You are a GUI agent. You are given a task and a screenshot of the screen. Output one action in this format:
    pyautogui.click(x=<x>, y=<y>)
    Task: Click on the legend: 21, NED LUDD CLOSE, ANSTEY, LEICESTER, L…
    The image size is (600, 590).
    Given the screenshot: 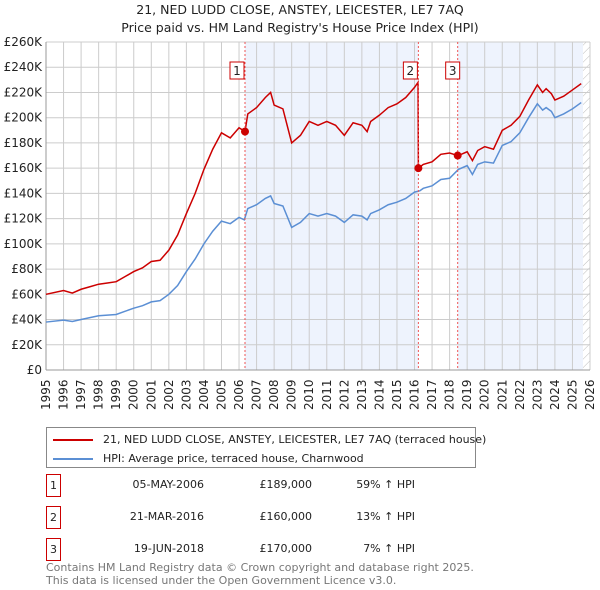 What is the action you would take?
    pyautogui.click(x=266, y=447)
    